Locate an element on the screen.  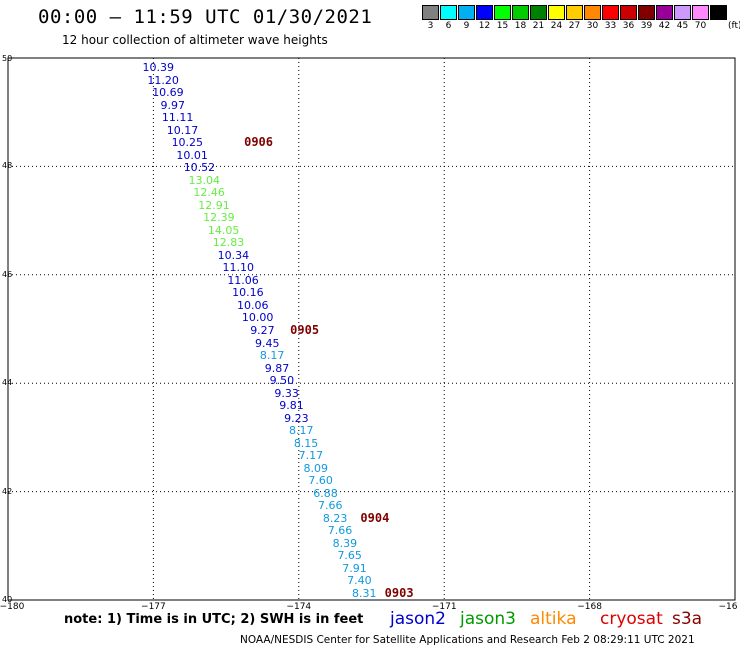
scale-swatch-label: 45 is located at coordinates (682, 26).